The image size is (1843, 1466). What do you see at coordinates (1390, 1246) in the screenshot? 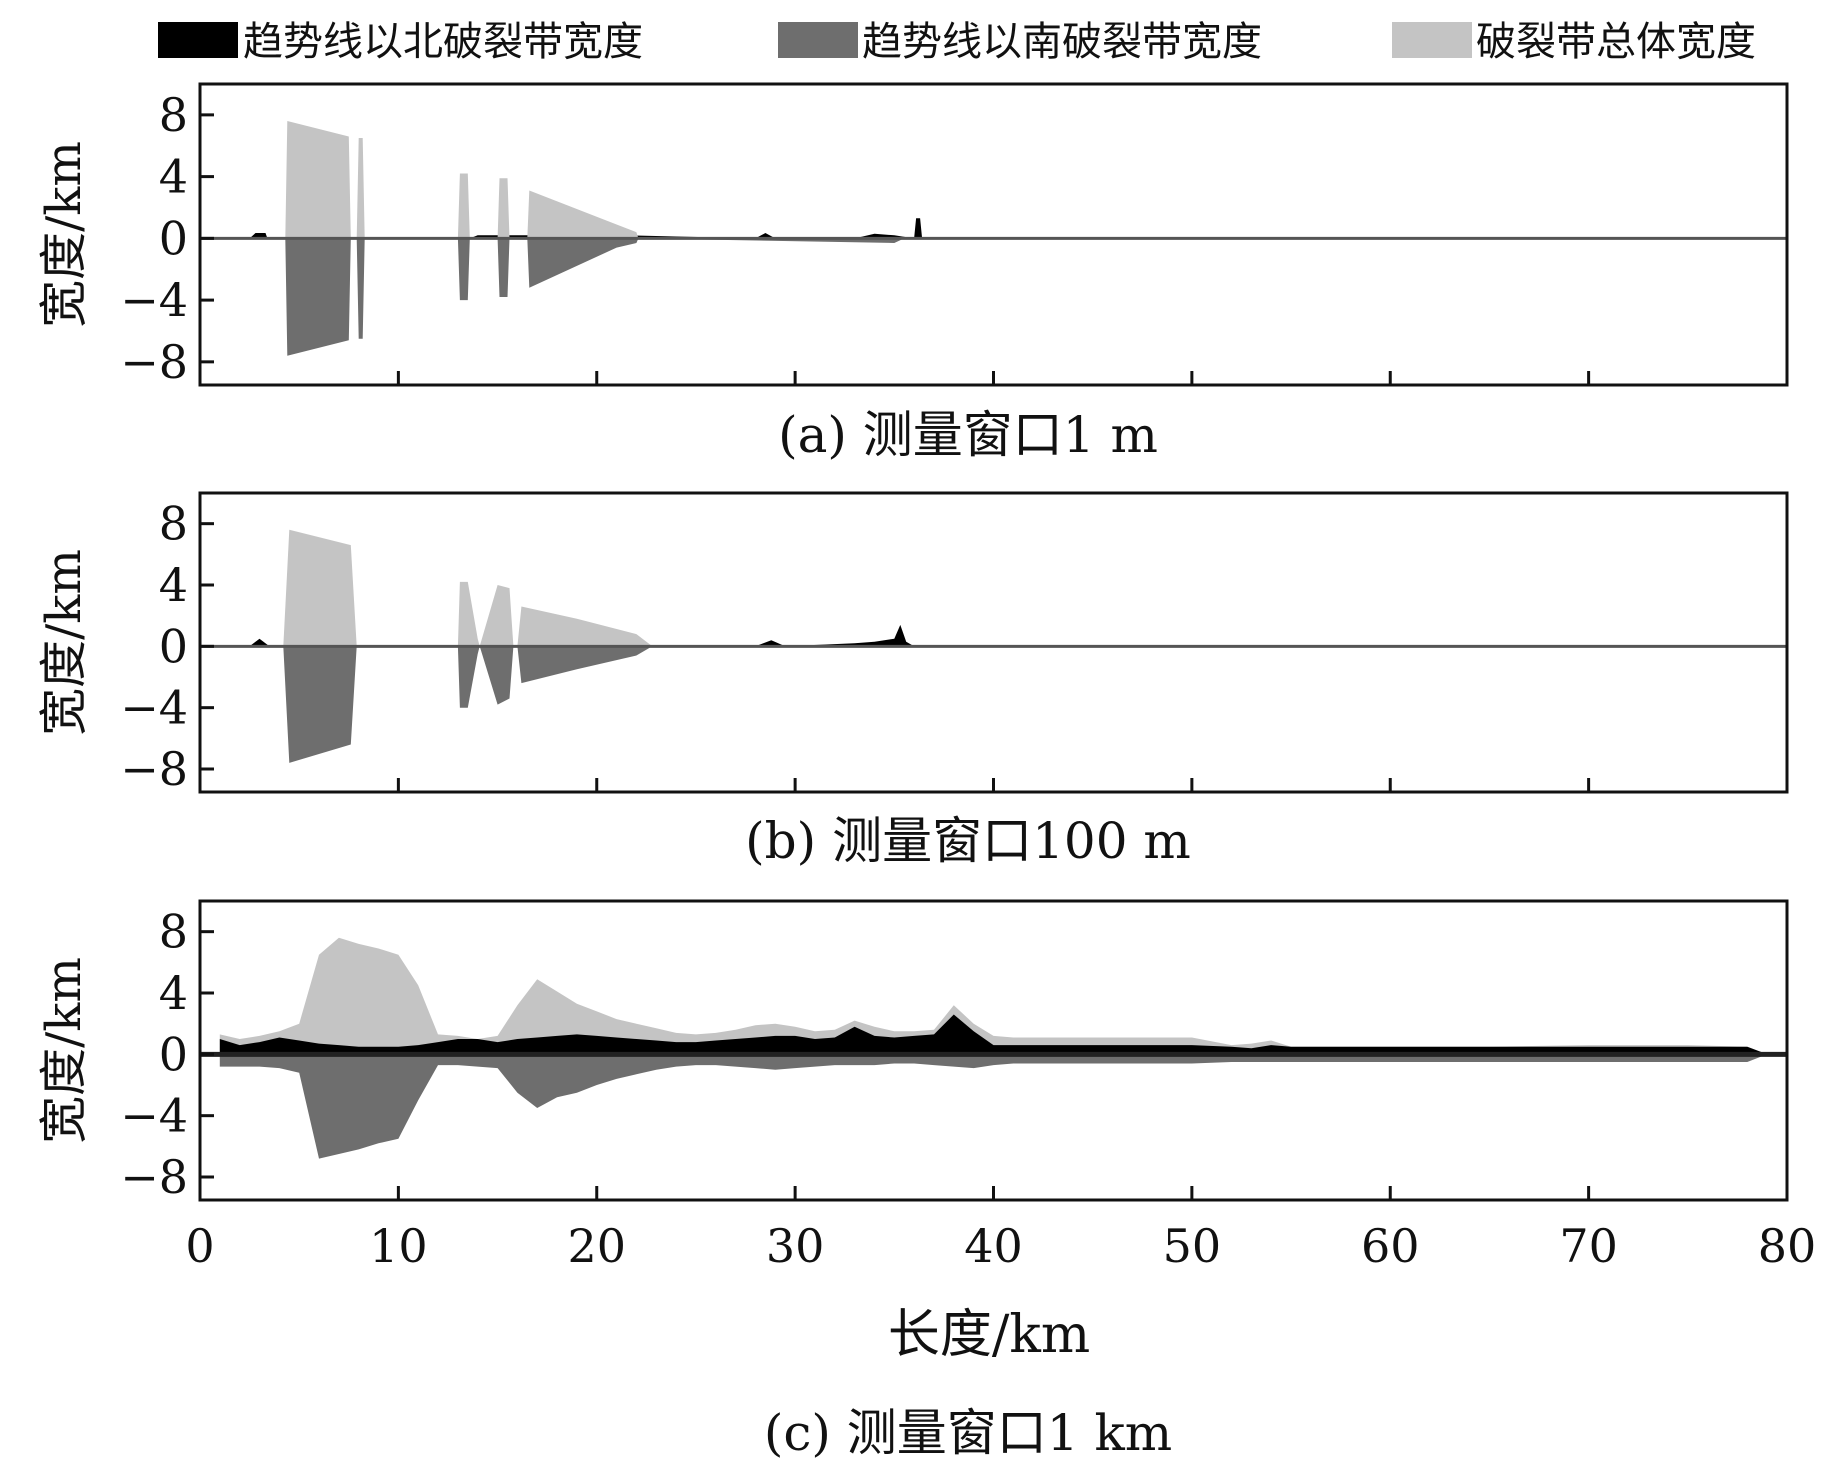
I see `x-tick-label: 60` at bounding box center [1390, 1246].